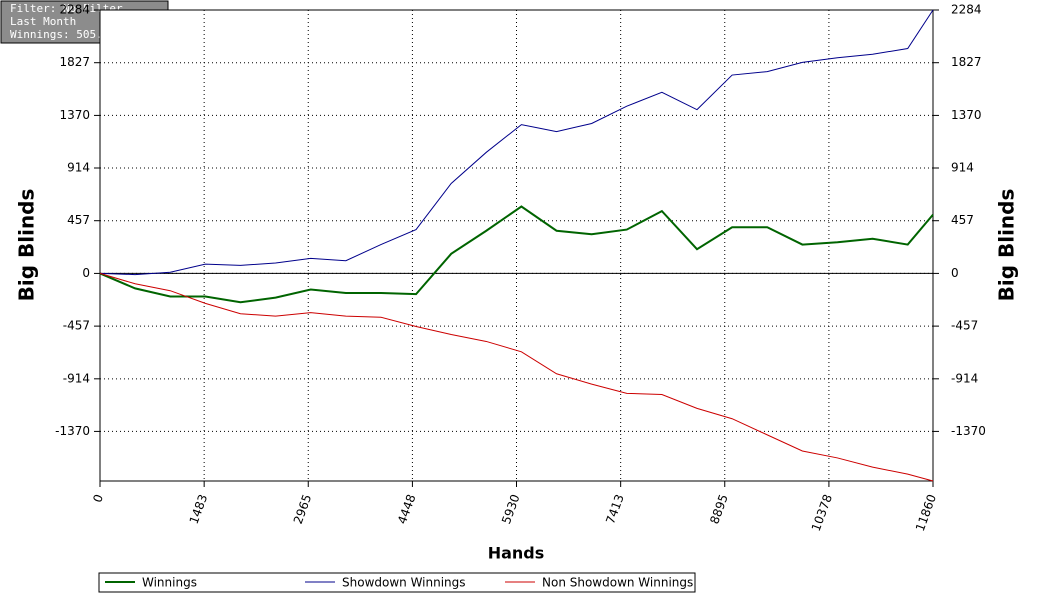 Image resolution: width=1043 pixels, height=602 pixels. What do you see at coordinates (516, 254) in the screenshot?
I see `series-line` at bounding box center [516, 254].